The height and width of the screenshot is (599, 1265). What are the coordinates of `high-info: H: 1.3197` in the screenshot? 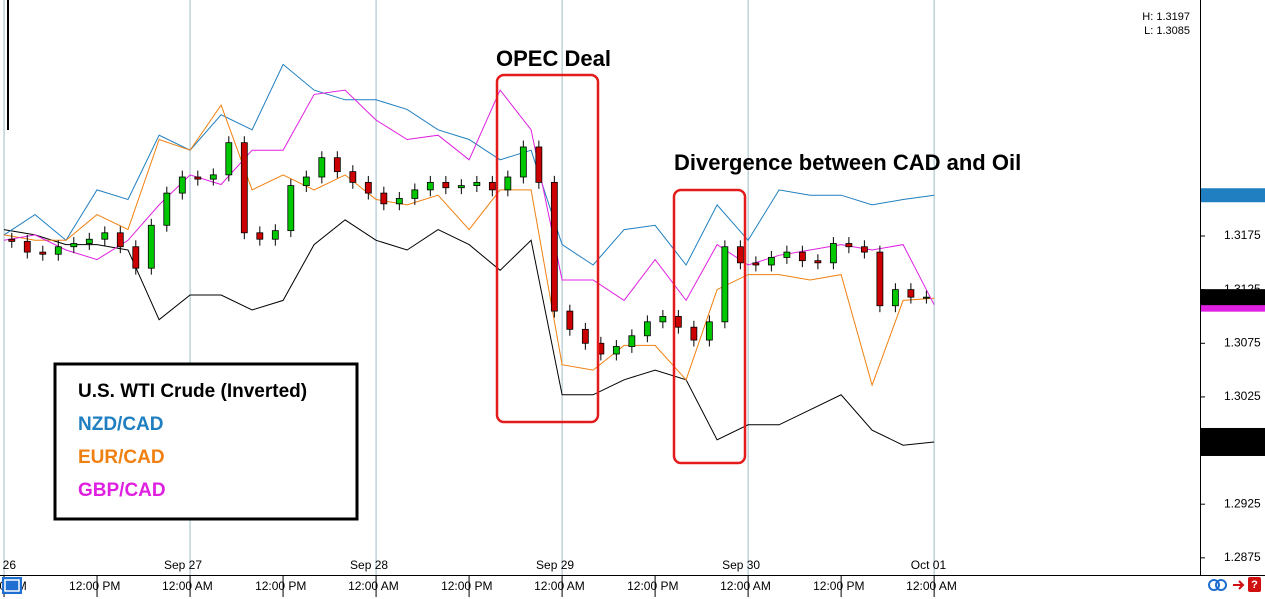 It's located at (1166, 17).